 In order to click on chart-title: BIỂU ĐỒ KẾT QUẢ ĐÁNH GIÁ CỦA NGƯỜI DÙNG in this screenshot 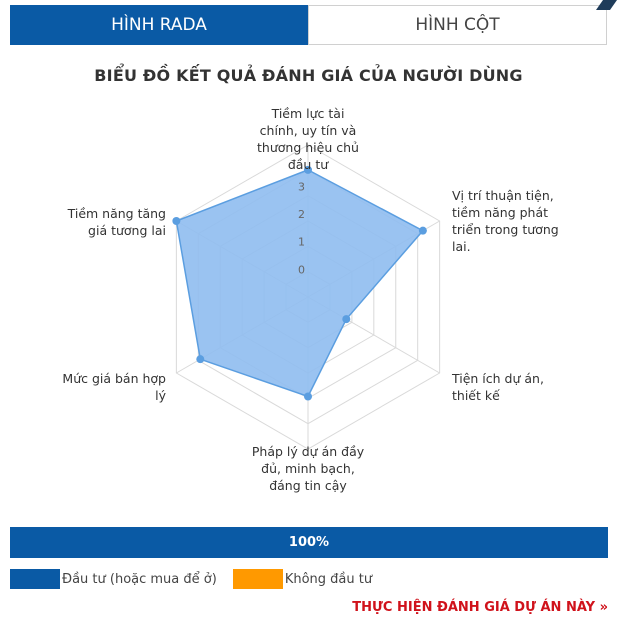, I will do `click(308, 75)`.